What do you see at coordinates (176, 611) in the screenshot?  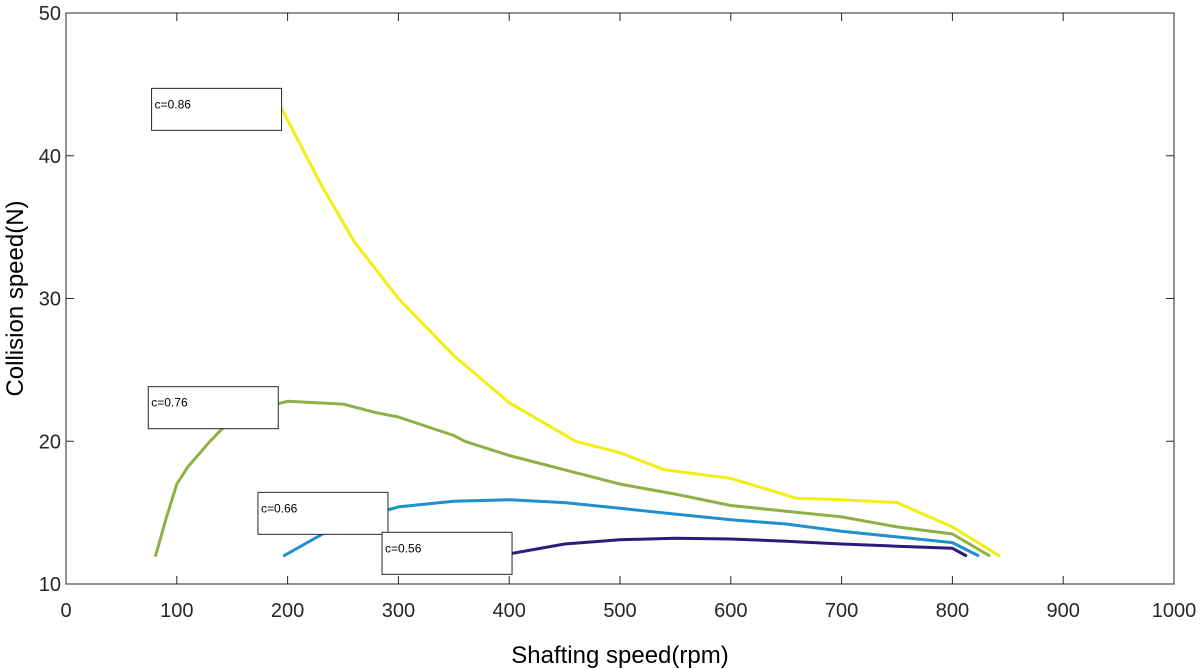 I see `x-tick-label: 100` at bounding box center [176, 611].